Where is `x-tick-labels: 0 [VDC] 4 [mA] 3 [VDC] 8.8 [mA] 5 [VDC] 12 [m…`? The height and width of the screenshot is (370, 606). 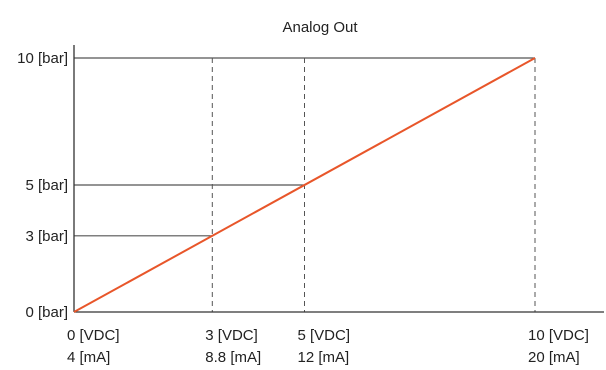 x-tick-labels: 0 [VDC] 4 [mA] 3 [VDC] 8.8 [mA] 5 [VDC] 12 [m… is located at coordinates (328, 346).